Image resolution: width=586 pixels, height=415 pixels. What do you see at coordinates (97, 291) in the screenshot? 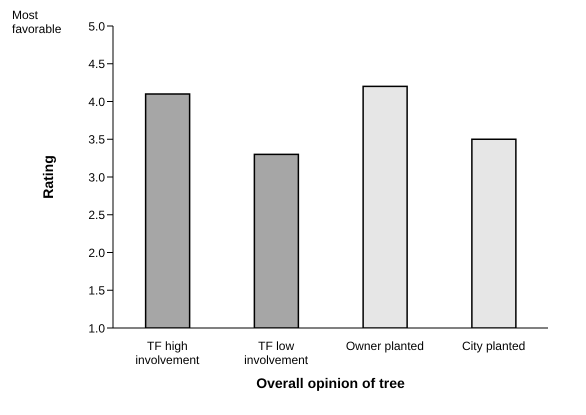
I see `y-tick-label: 1.5` at bounding box center [97, 291].